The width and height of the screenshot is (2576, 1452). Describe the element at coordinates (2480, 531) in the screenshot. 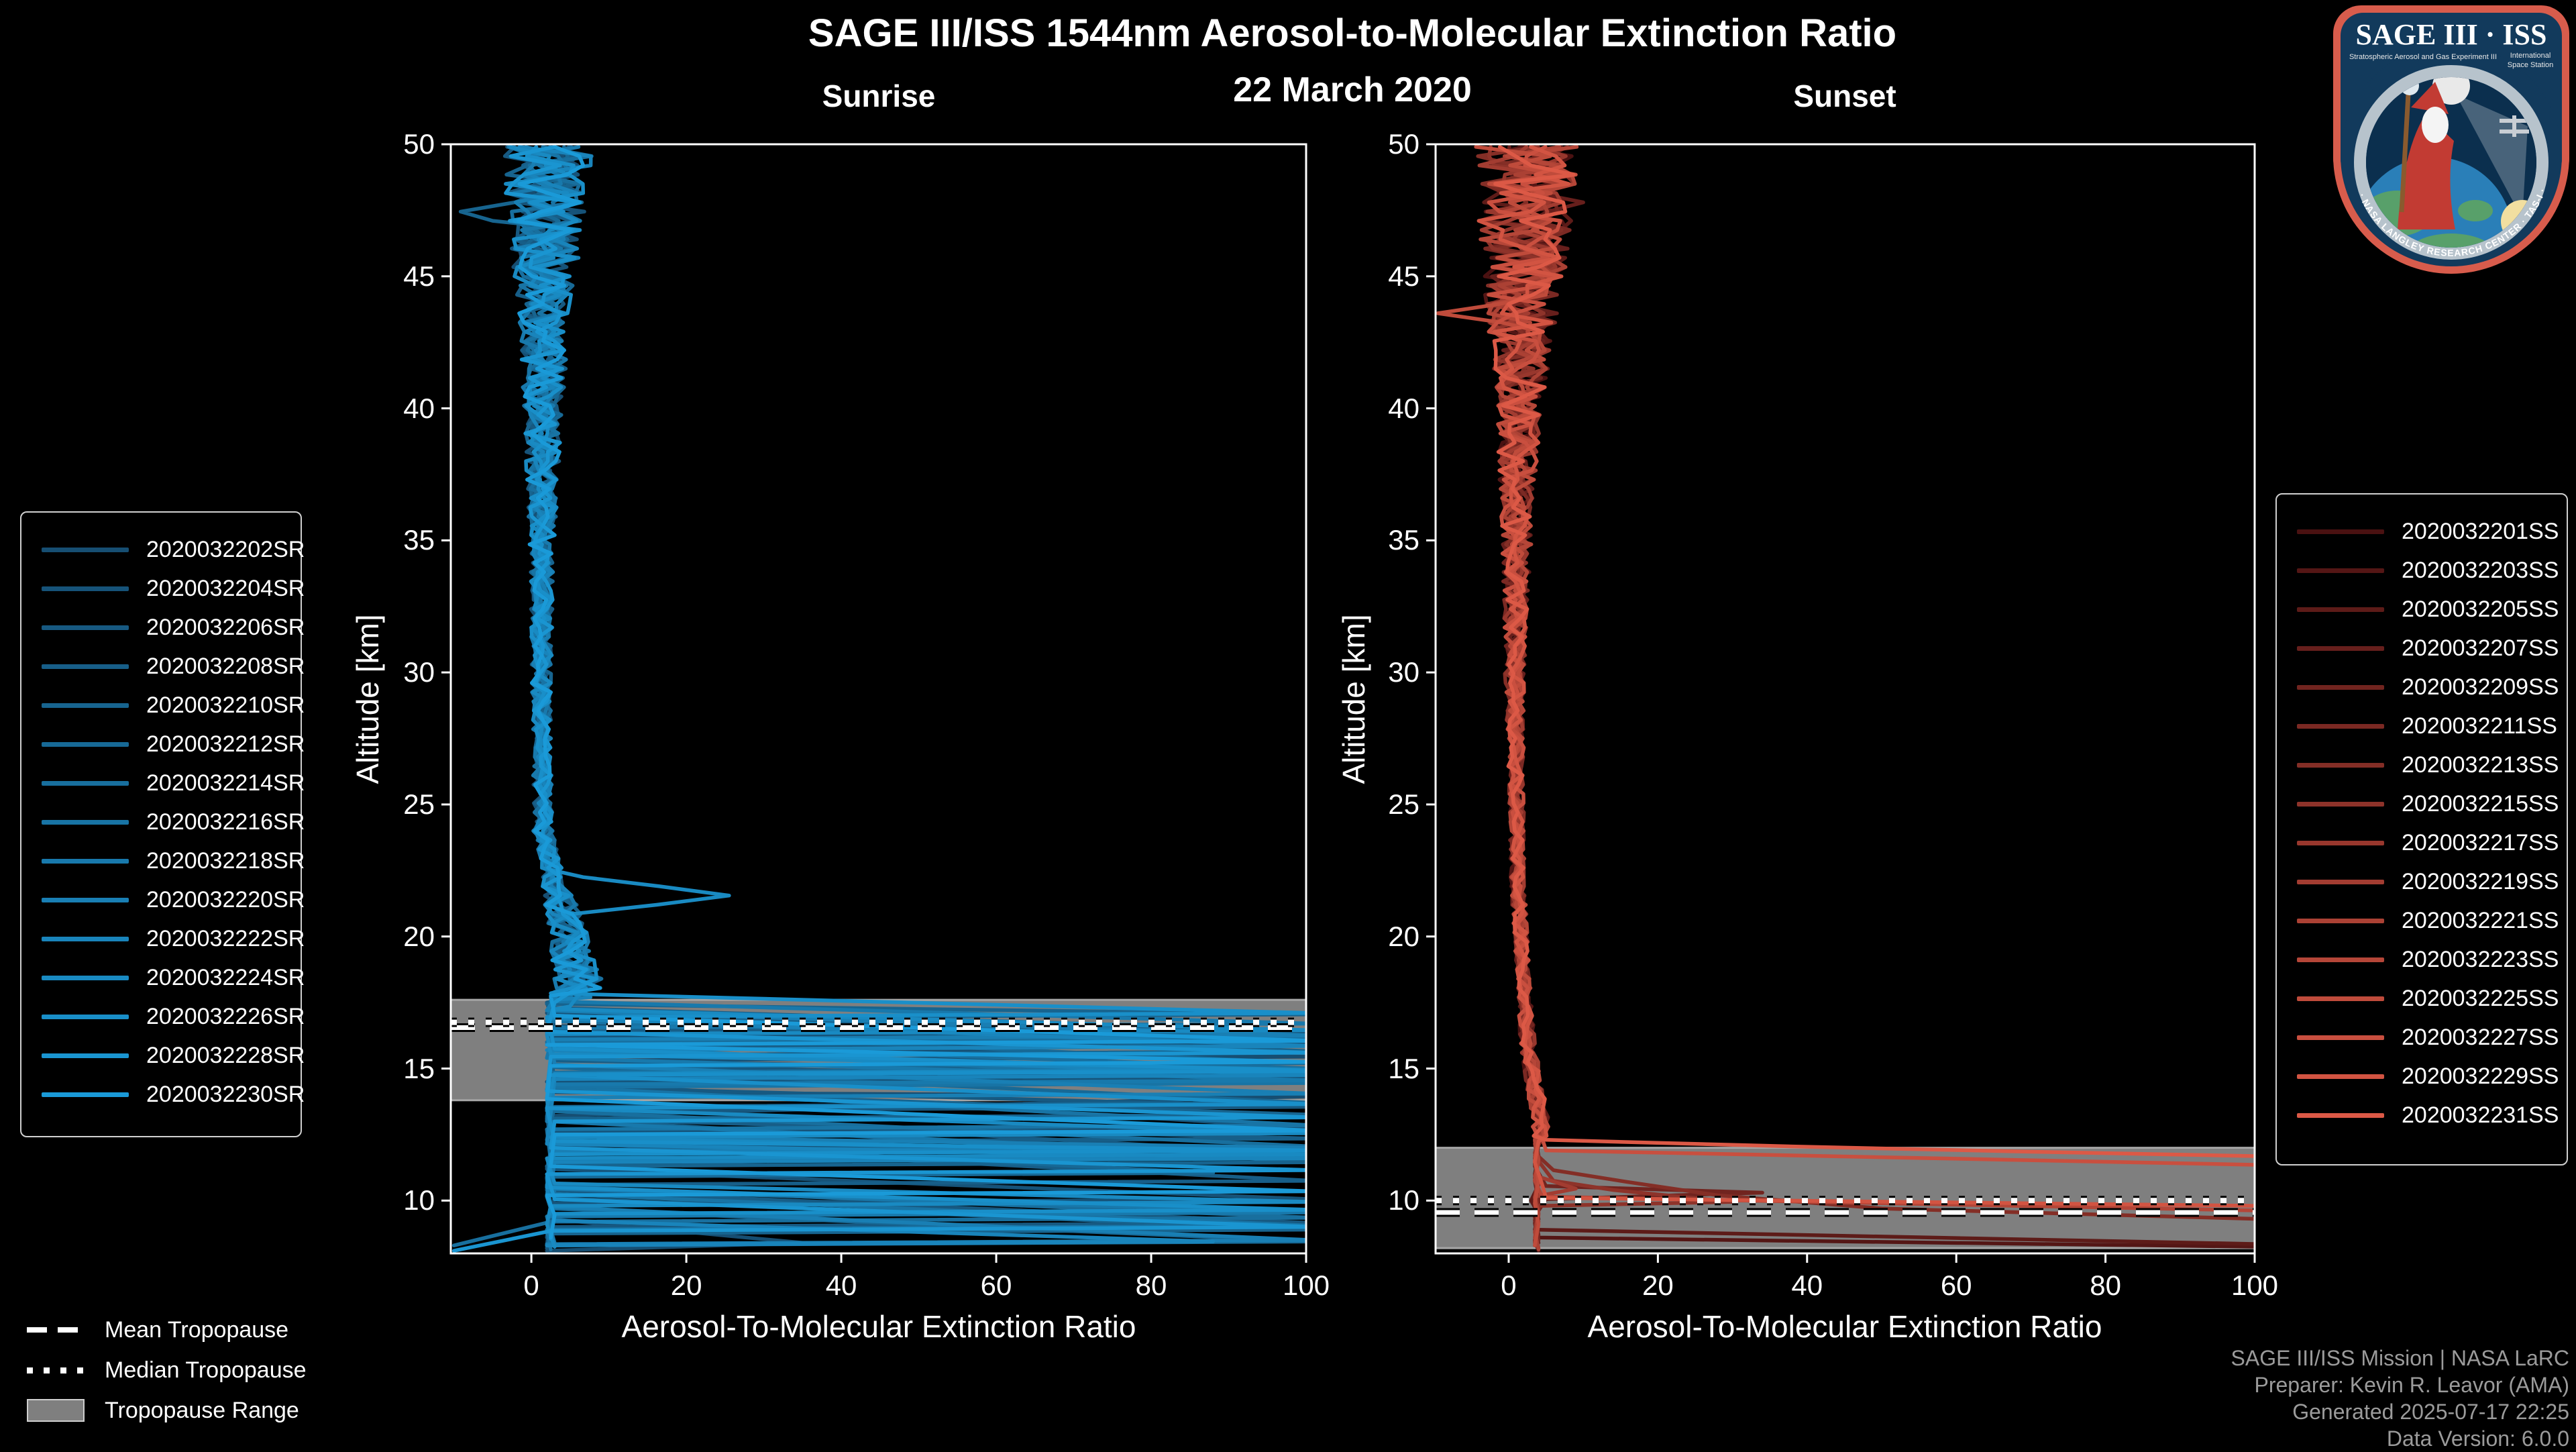

I see `legend-item-label: 2020032201SS` at that location.